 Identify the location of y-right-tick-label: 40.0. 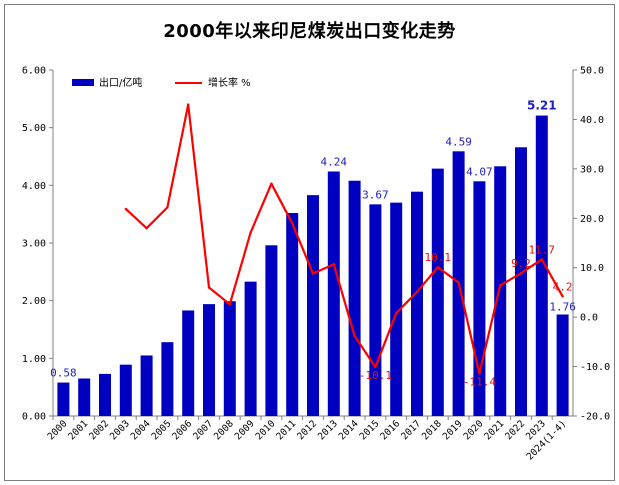
(592, 120).